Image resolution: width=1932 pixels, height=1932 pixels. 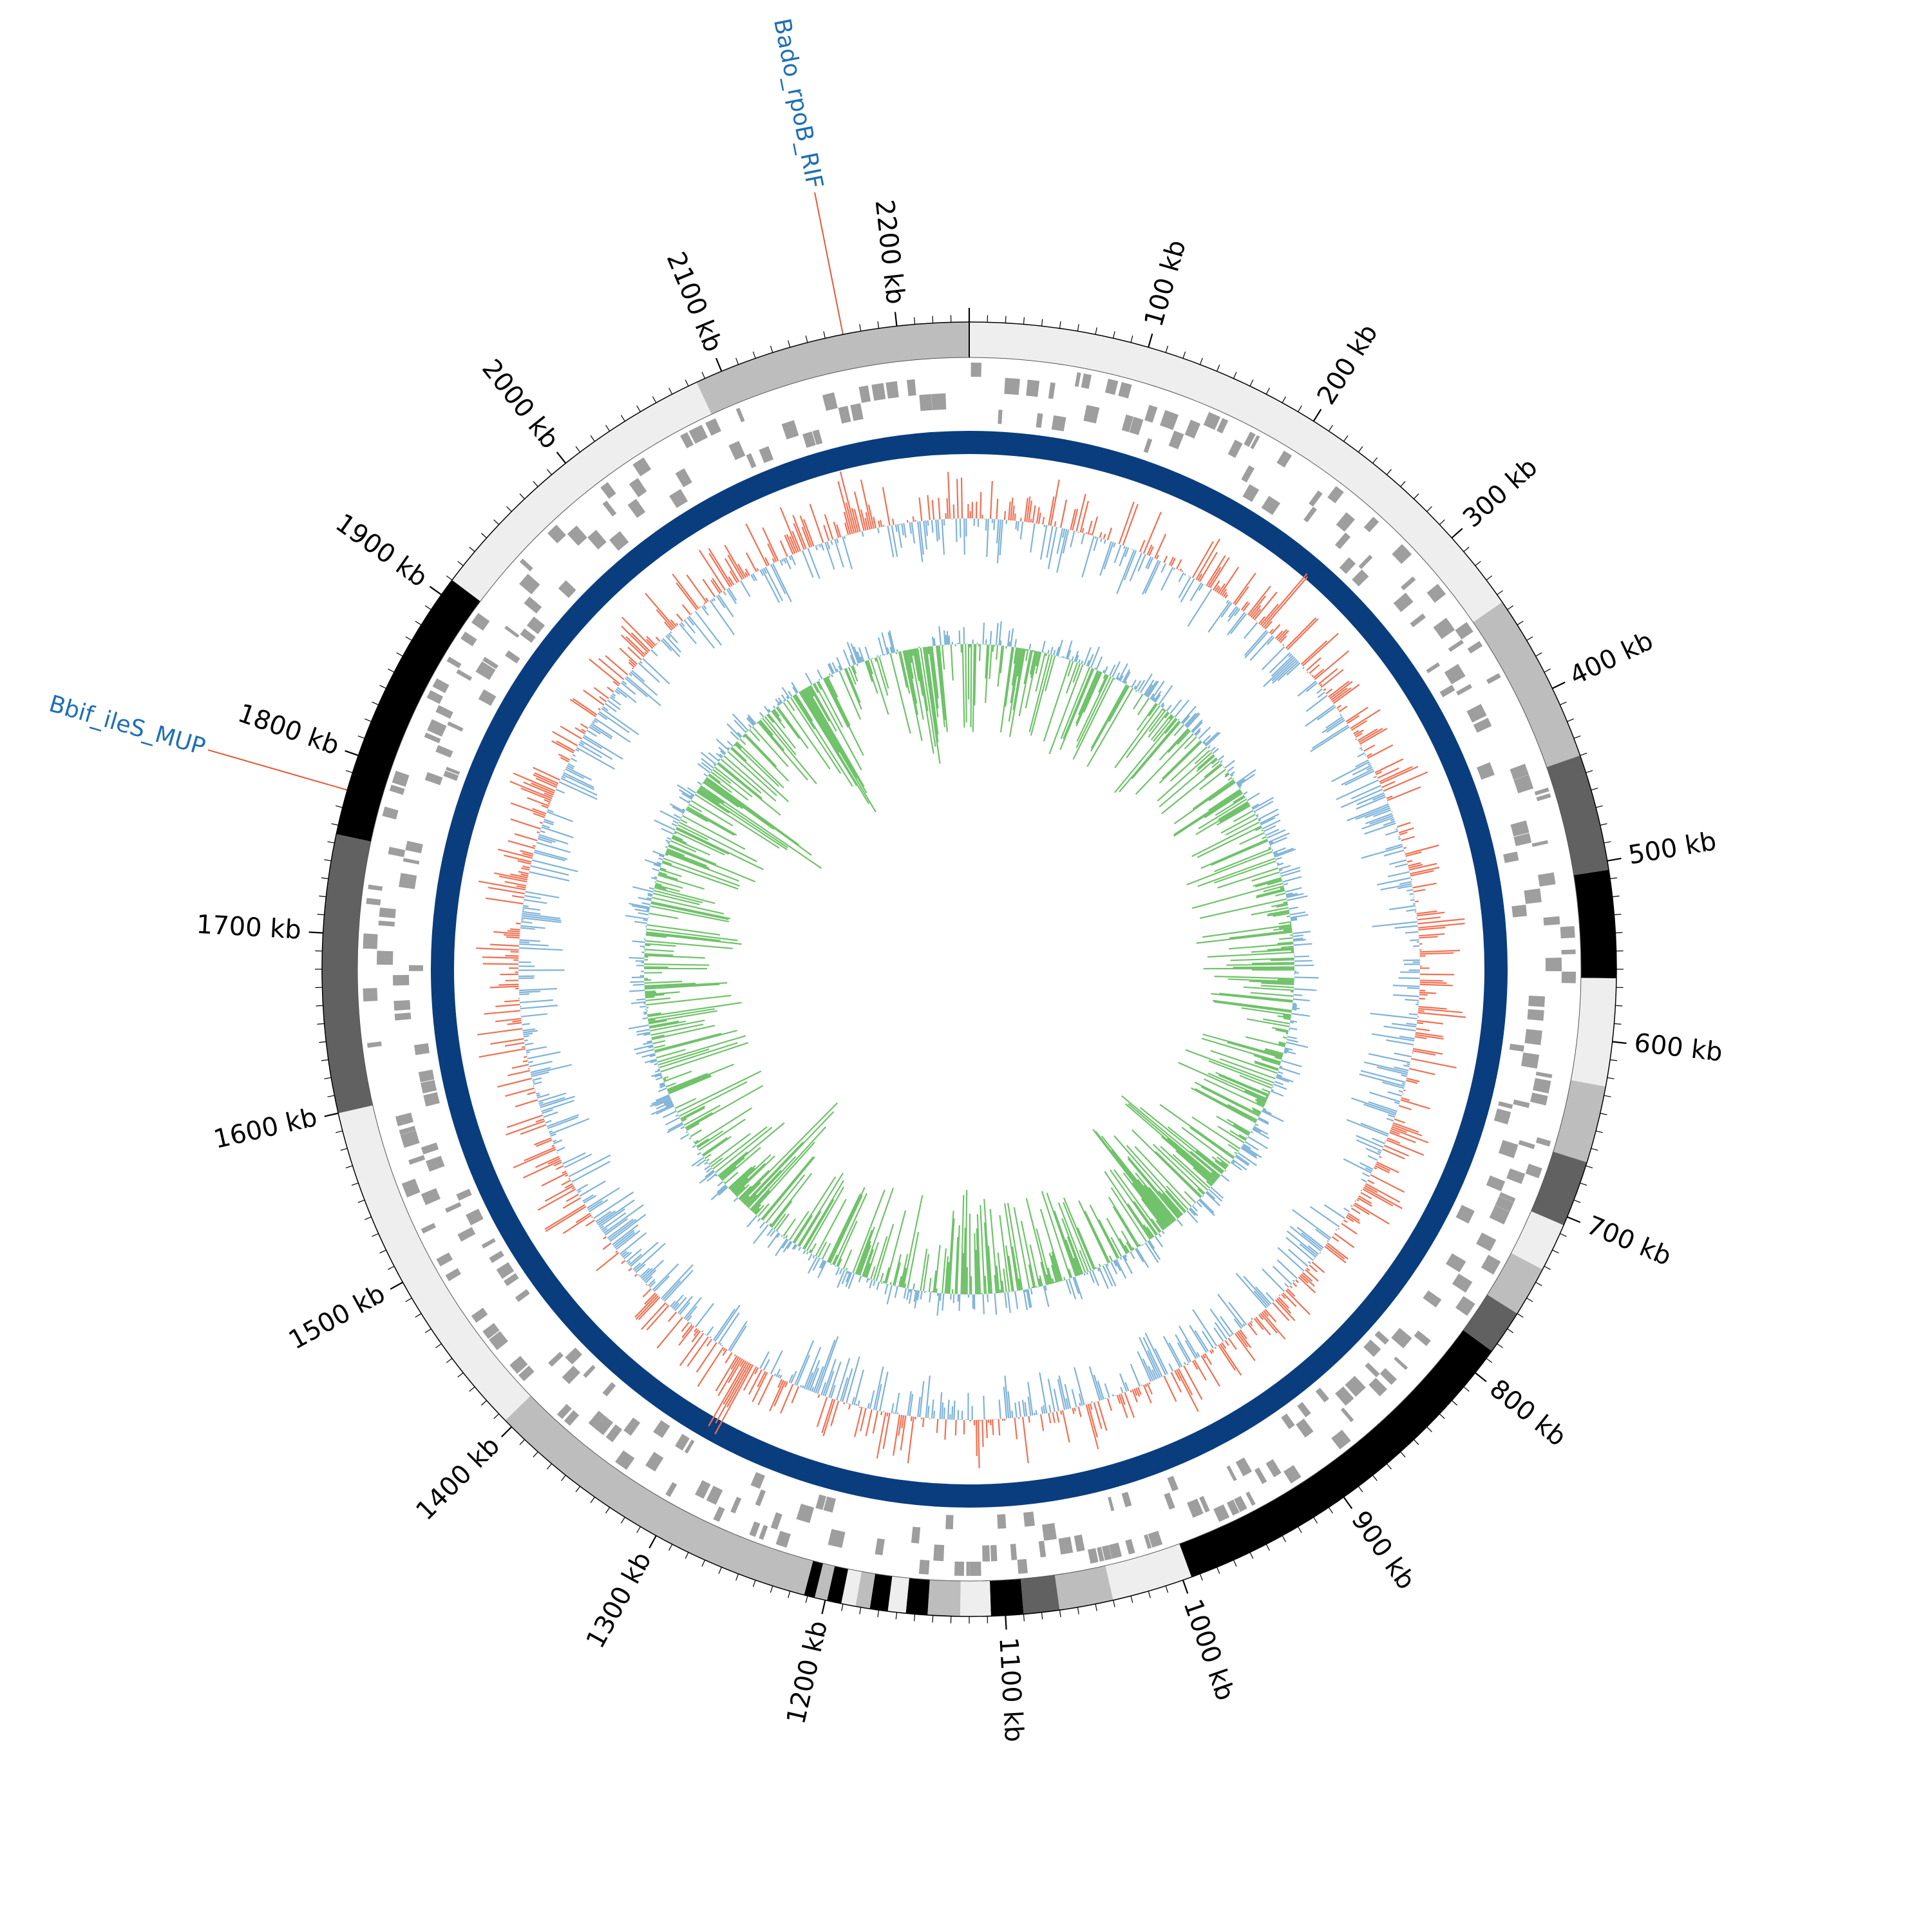 I want to click on major-tick, so click(x=1150, y=340).